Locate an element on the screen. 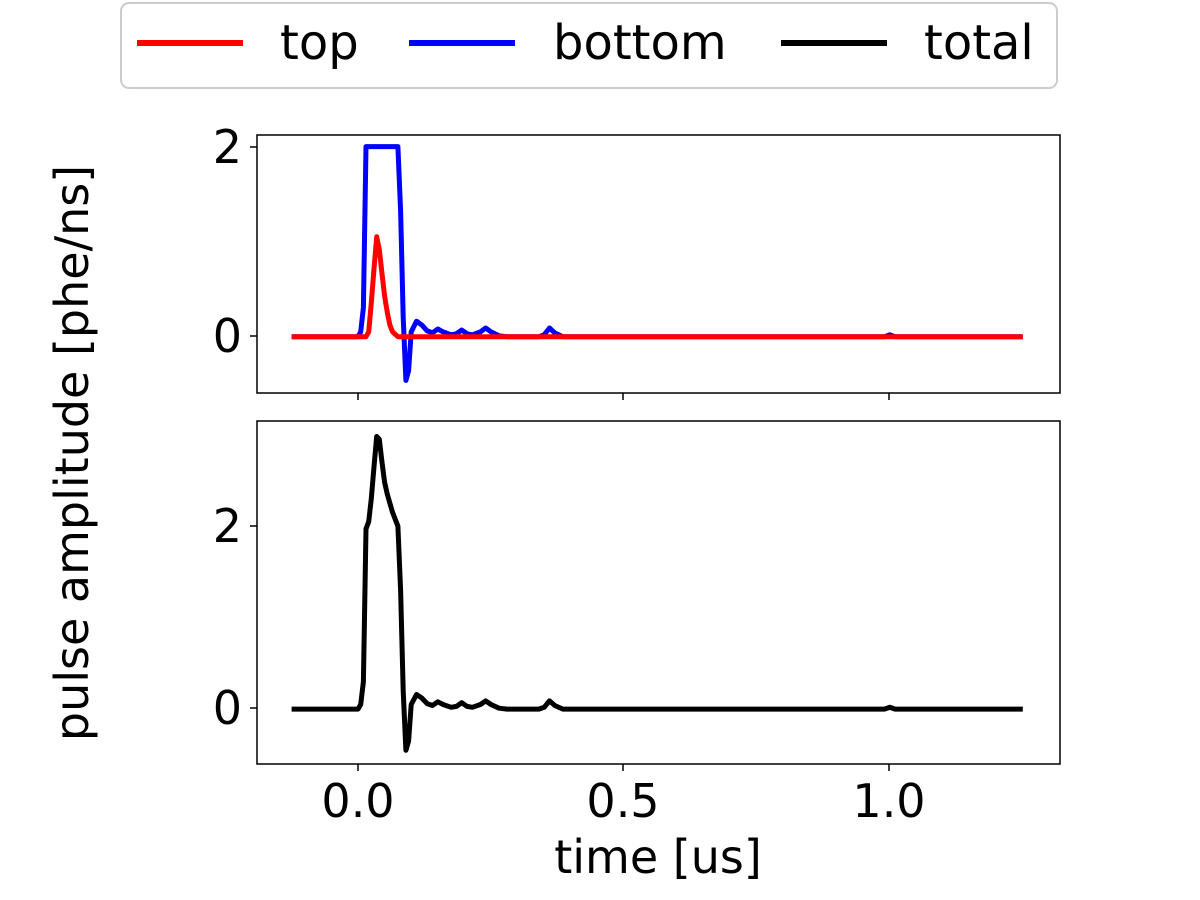 The image size is (1200, 900). top-panel-ytick-label-2: 2 is located at coordinates (227, 147).